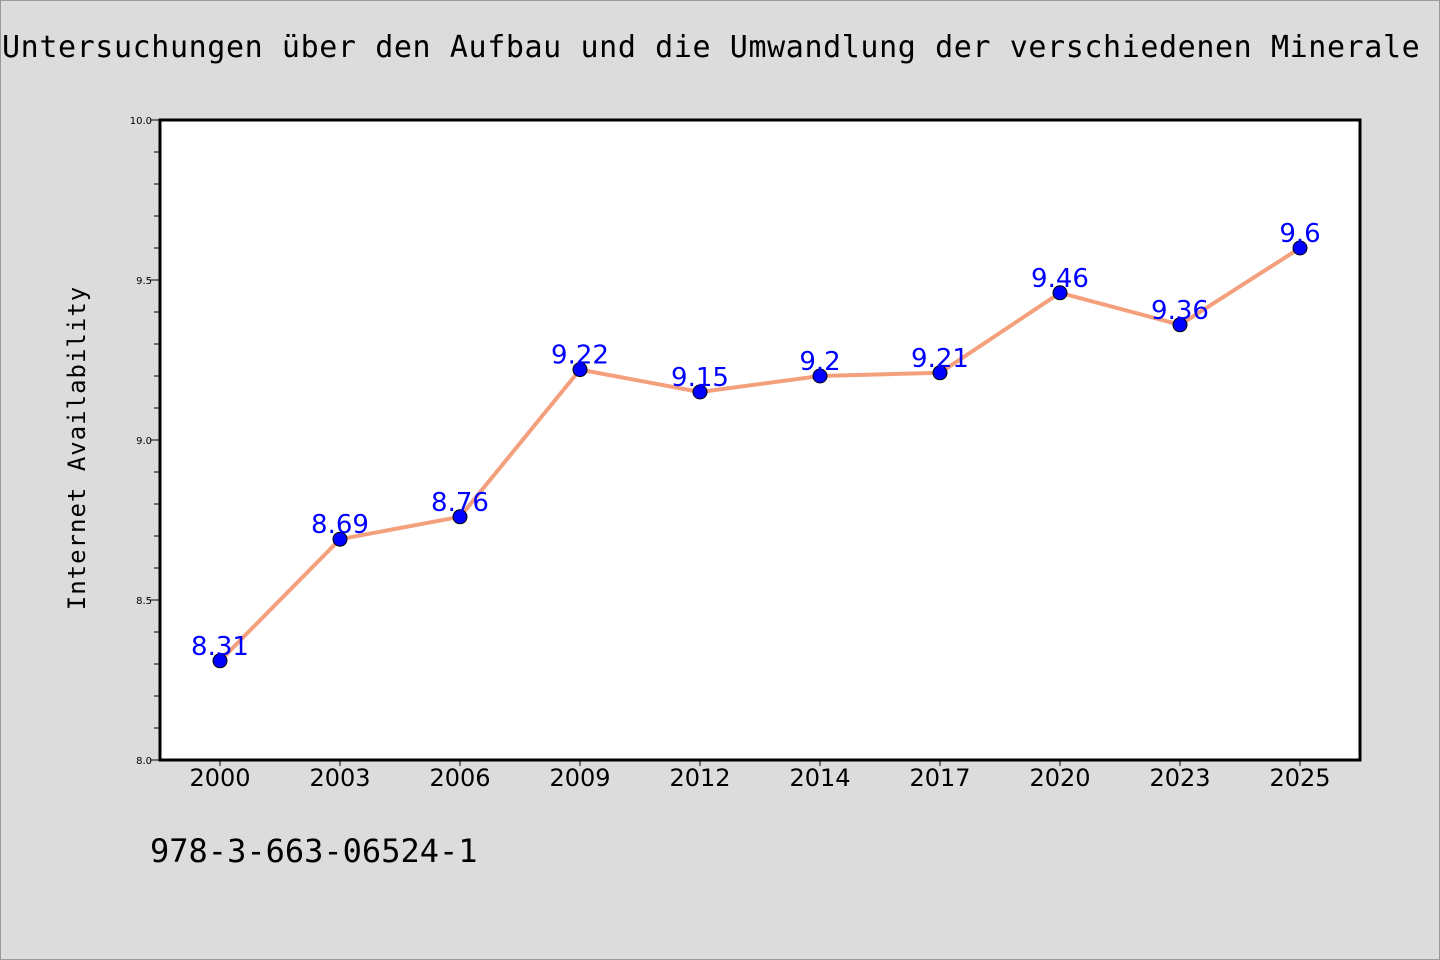 The height and width of the screenshot is (960, 1440). I want to click on data-label: 9.15, so click(700, 378).